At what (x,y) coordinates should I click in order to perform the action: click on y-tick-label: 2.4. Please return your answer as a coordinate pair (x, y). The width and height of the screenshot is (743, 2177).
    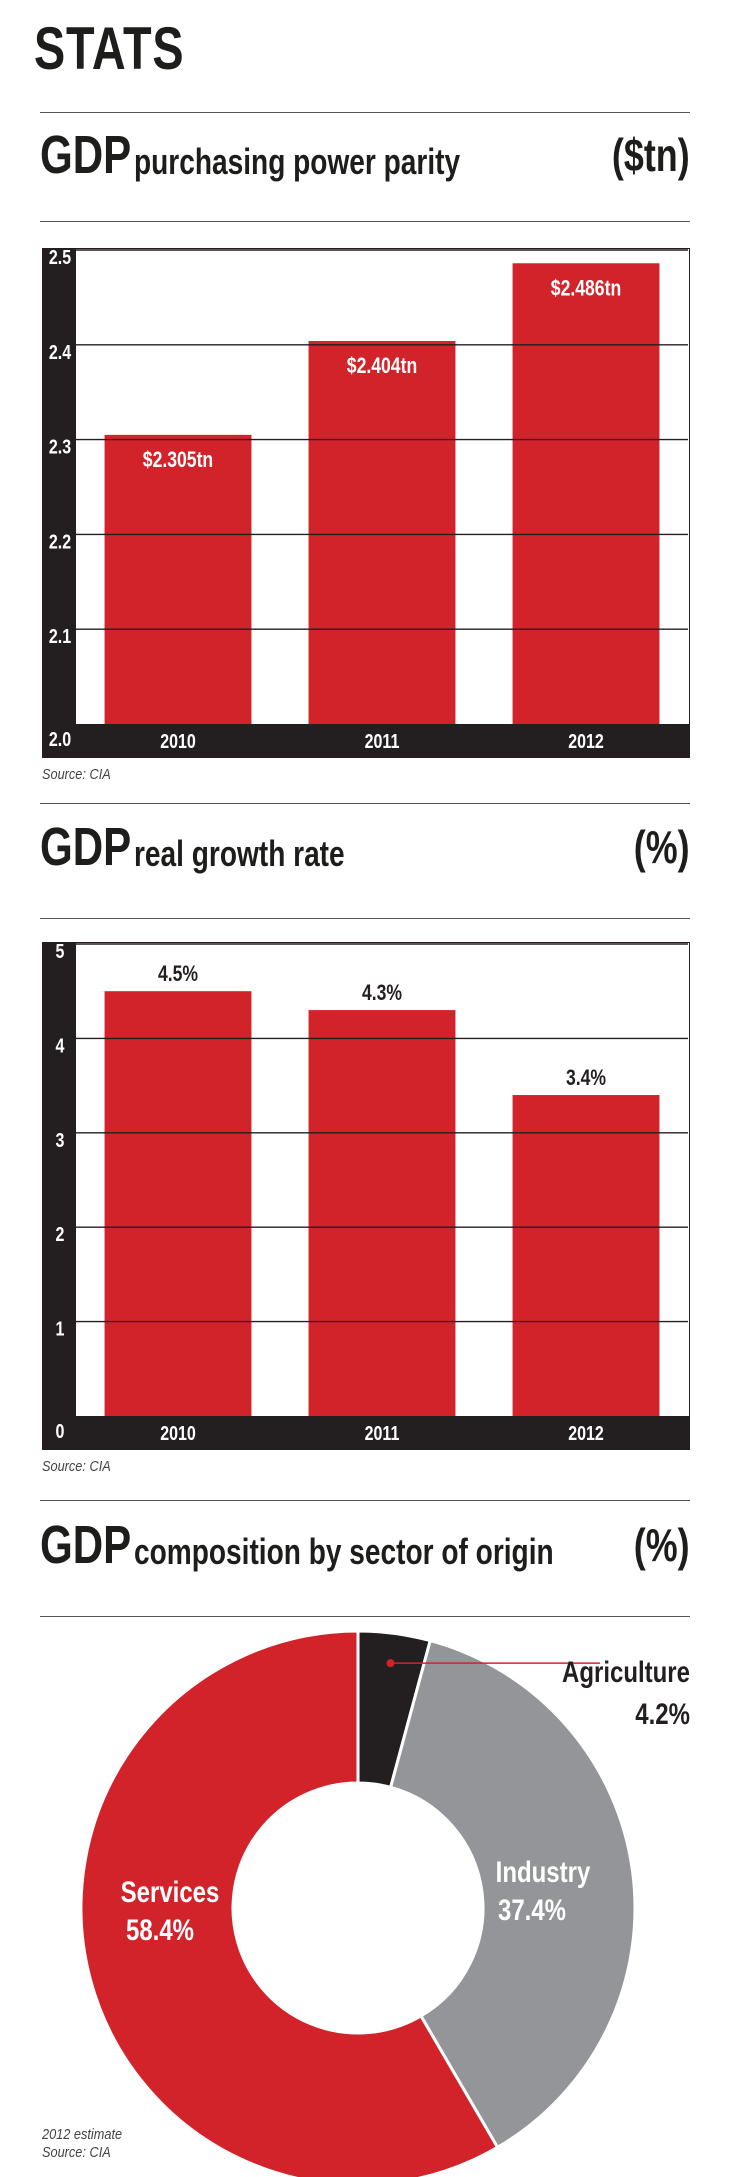
    Looking at the image, I should click on (60, 352).